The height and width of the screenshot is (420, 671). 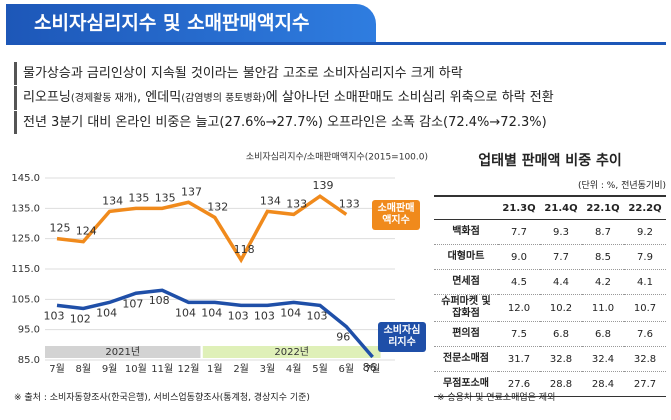 I want to click on table-row: 슈퍼마켓 및 잡화점 12.0 10.2 11.0 10.7, so click(x=550, y=308).